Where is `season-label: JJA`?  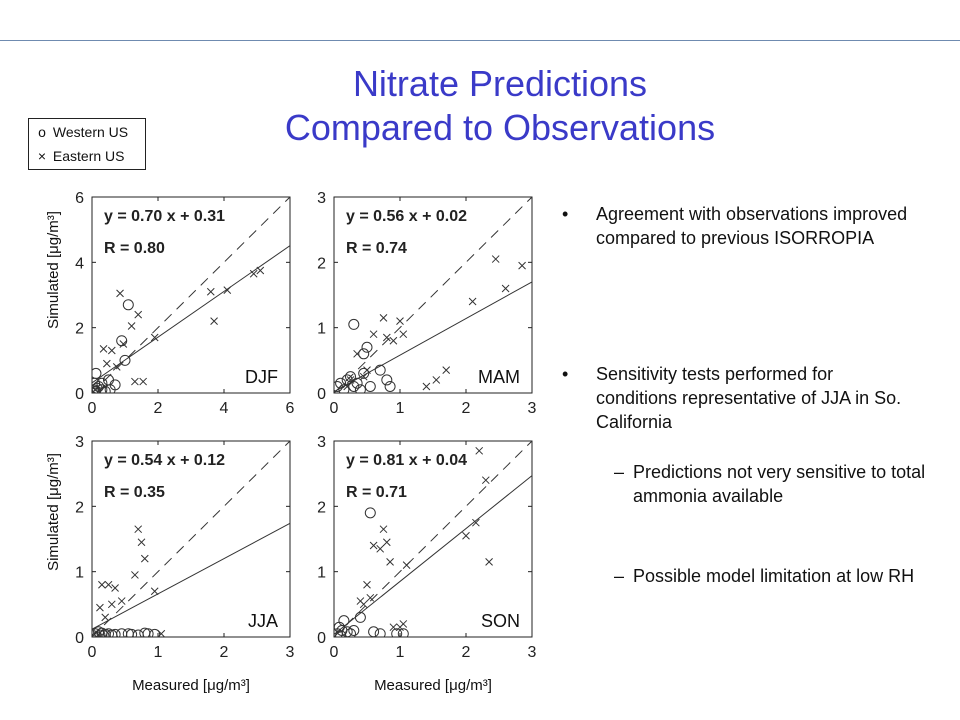 season-label: JJA is located at coordinates (263, 621).